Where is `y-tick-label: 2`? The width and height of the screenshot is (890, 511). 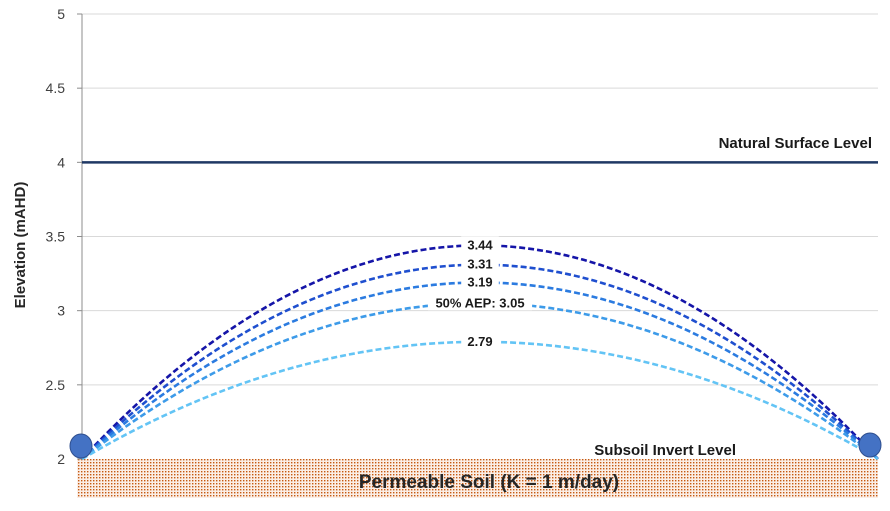
y-tick-label: 2 is located at coordinates (61, 459).